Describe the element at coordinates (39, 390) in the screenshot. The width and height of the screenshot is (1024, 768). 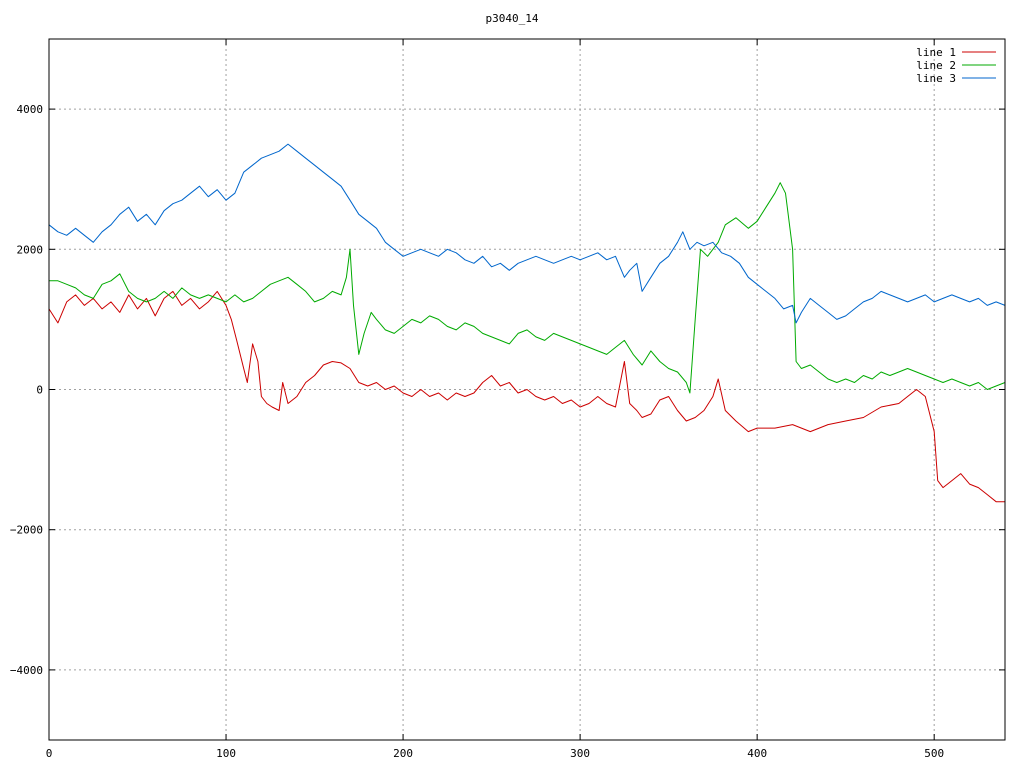
I see `y-tick-label: 0` at that location.